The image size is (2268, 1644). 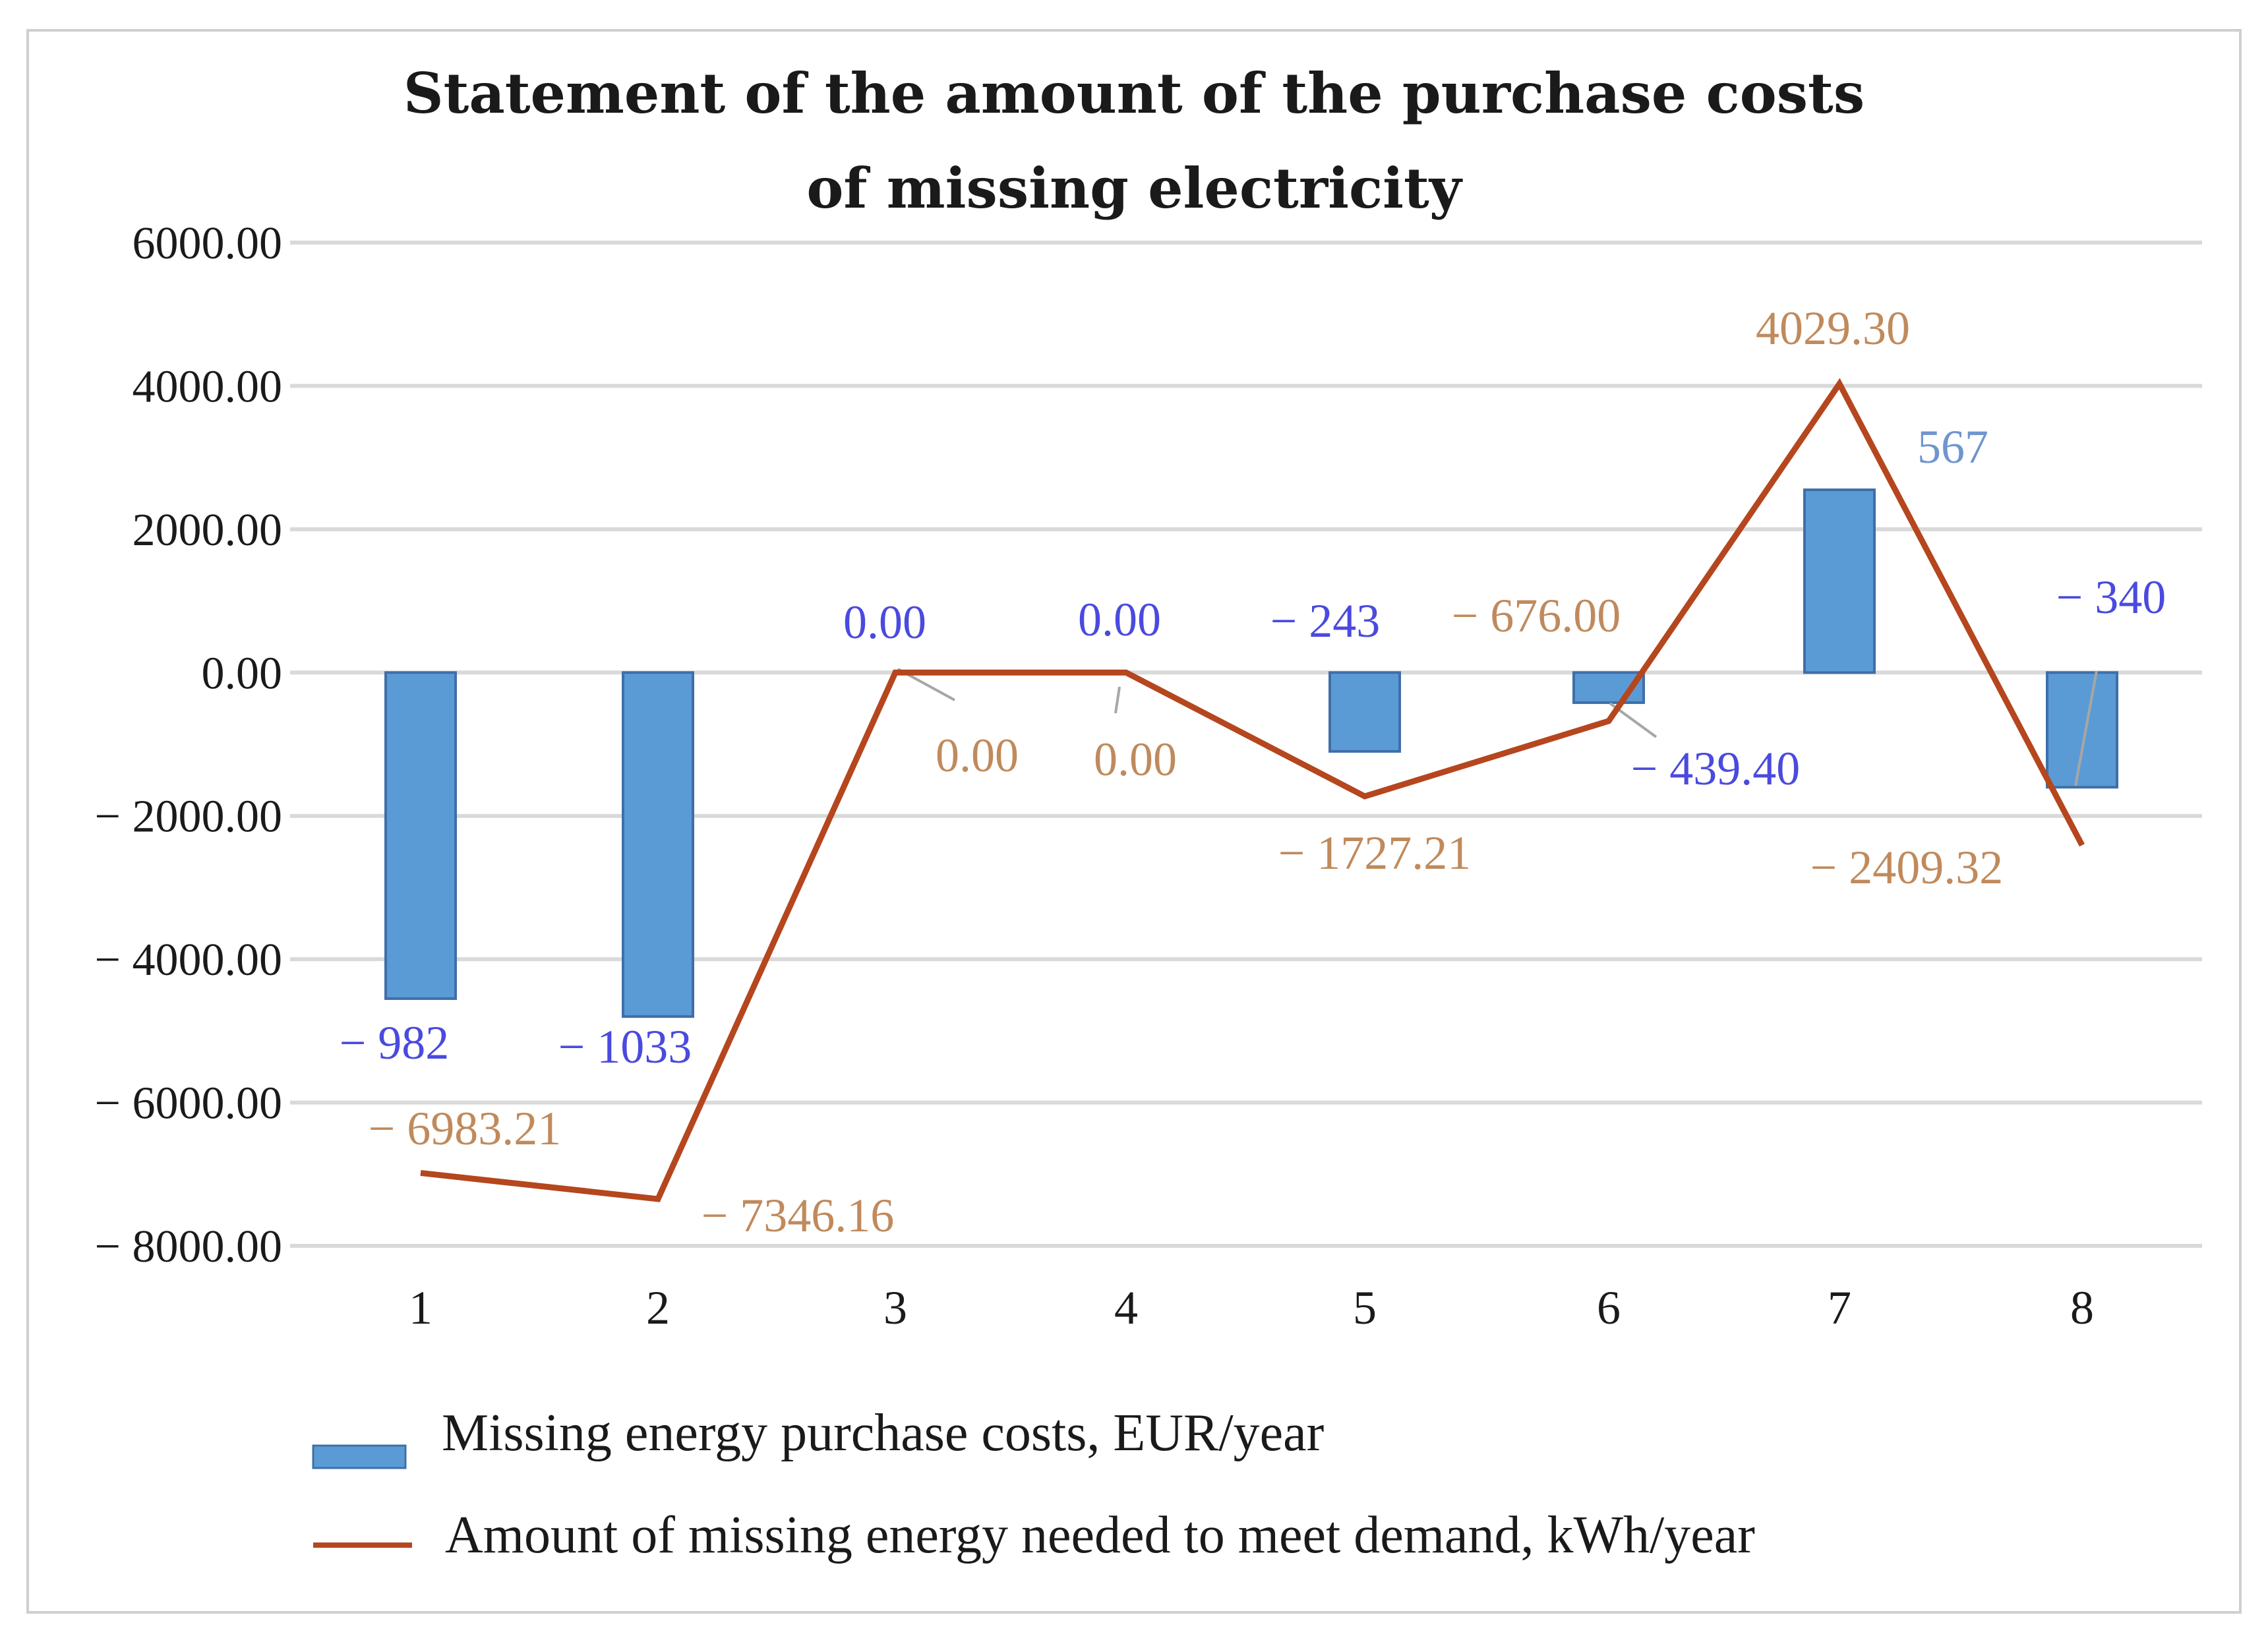 What do you see at coordinates (1952, 447) in the screenshot?
I see `bar-data-label-7: 567` at bounding box center [1952, 447].